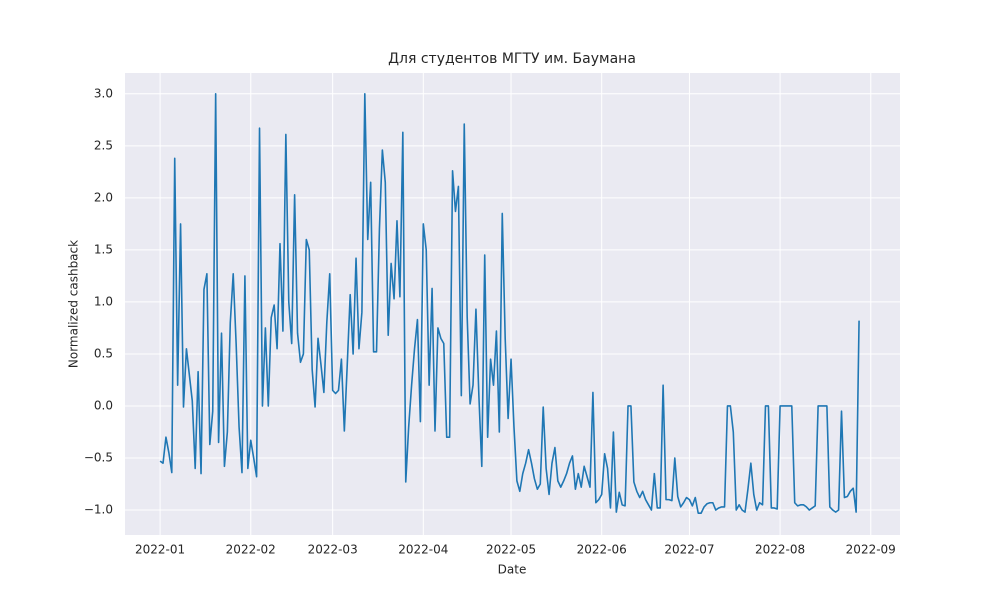 The image size is (1000, 600). I want to click on y-tick-label: 0.5, so click(103, 353).